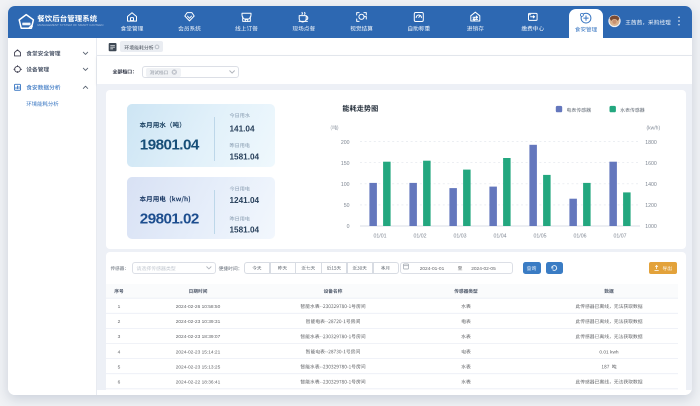  Describe the element at coordinates (500, 236) in the screenshot. I see `svg-text: 01/04` at that location.